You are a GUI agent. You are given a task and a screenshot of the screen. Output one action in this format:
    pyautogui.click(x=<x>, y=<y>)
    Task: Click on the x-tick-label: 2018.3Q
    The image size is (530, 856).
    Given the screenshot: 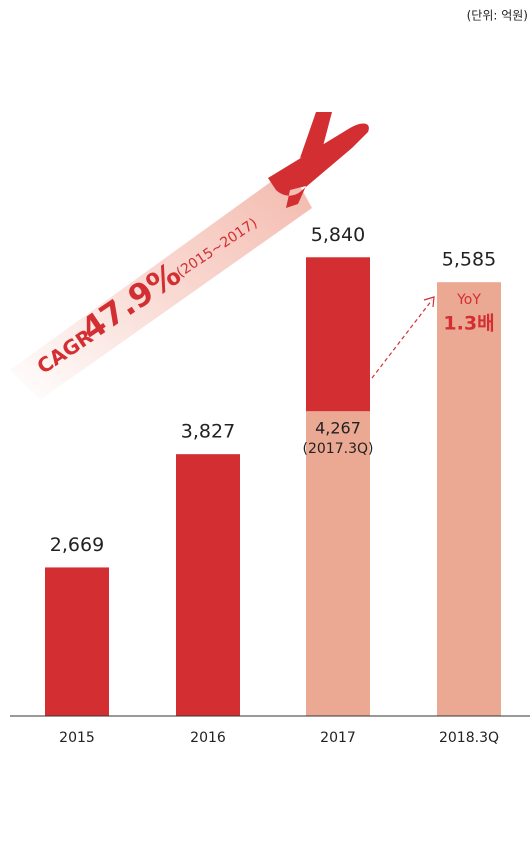 What is the action you would take?
    pyautogui.click(x=469, y=738)
    